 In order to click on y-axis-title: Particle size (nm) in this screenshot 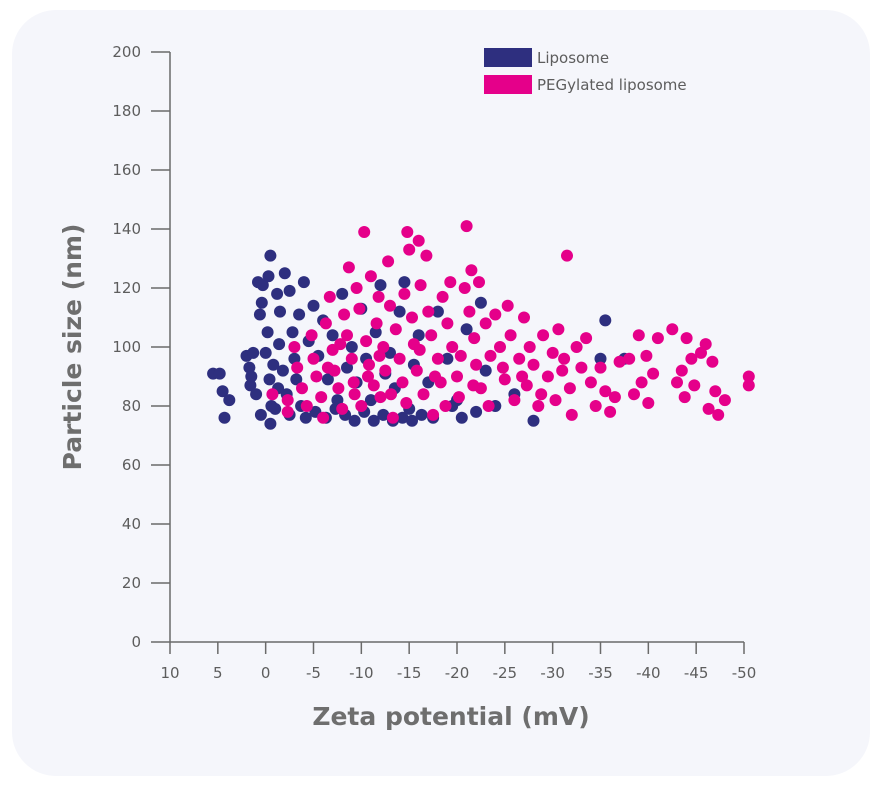, I will do `click(72, 347)`.